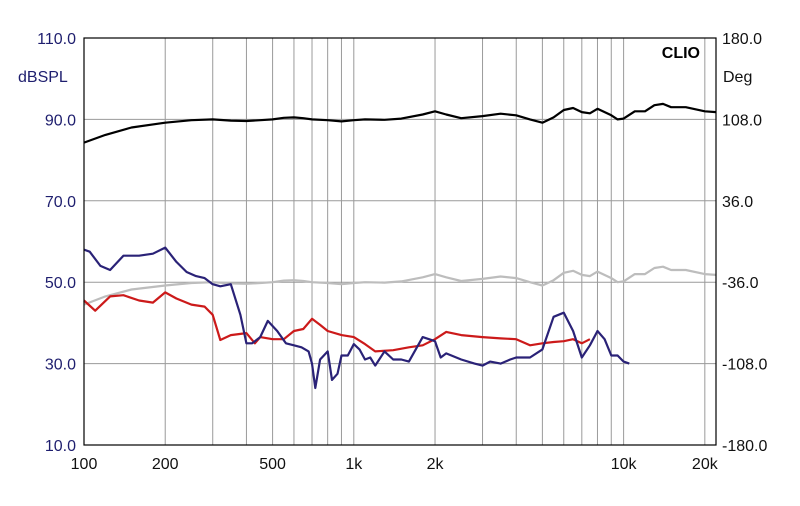 The image size is (800, 506). Describe the element at coordinates (43, 77) in the screenshot. I see `y-axis-left-label: dBSPL` at that location.